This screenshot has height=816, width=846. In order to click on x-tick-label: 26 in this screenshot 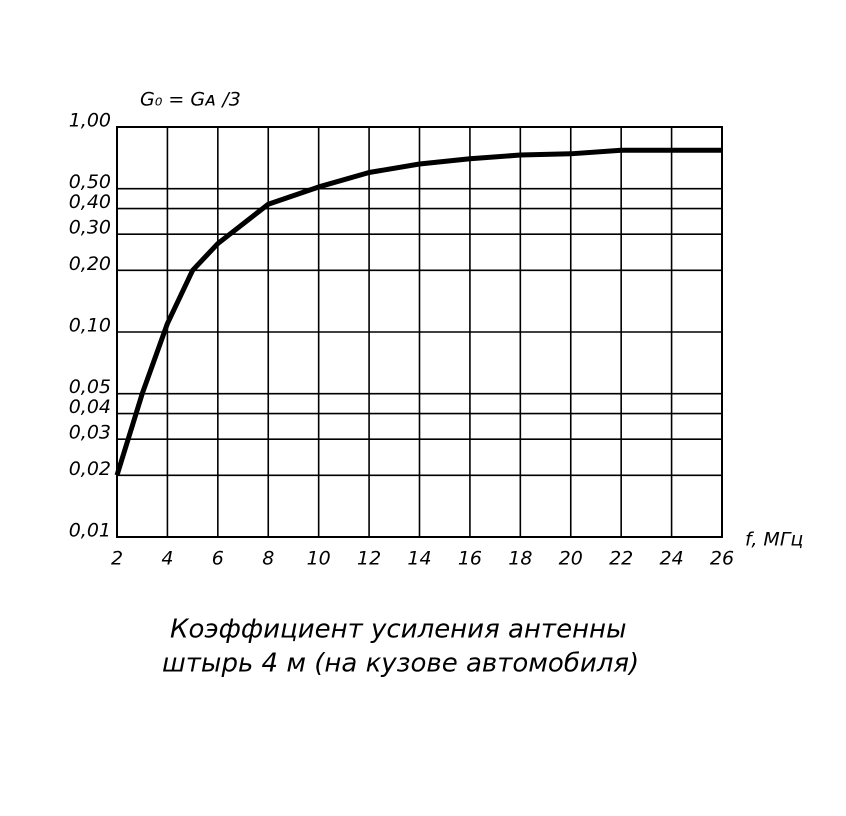, I will do `click(722, 559)`.